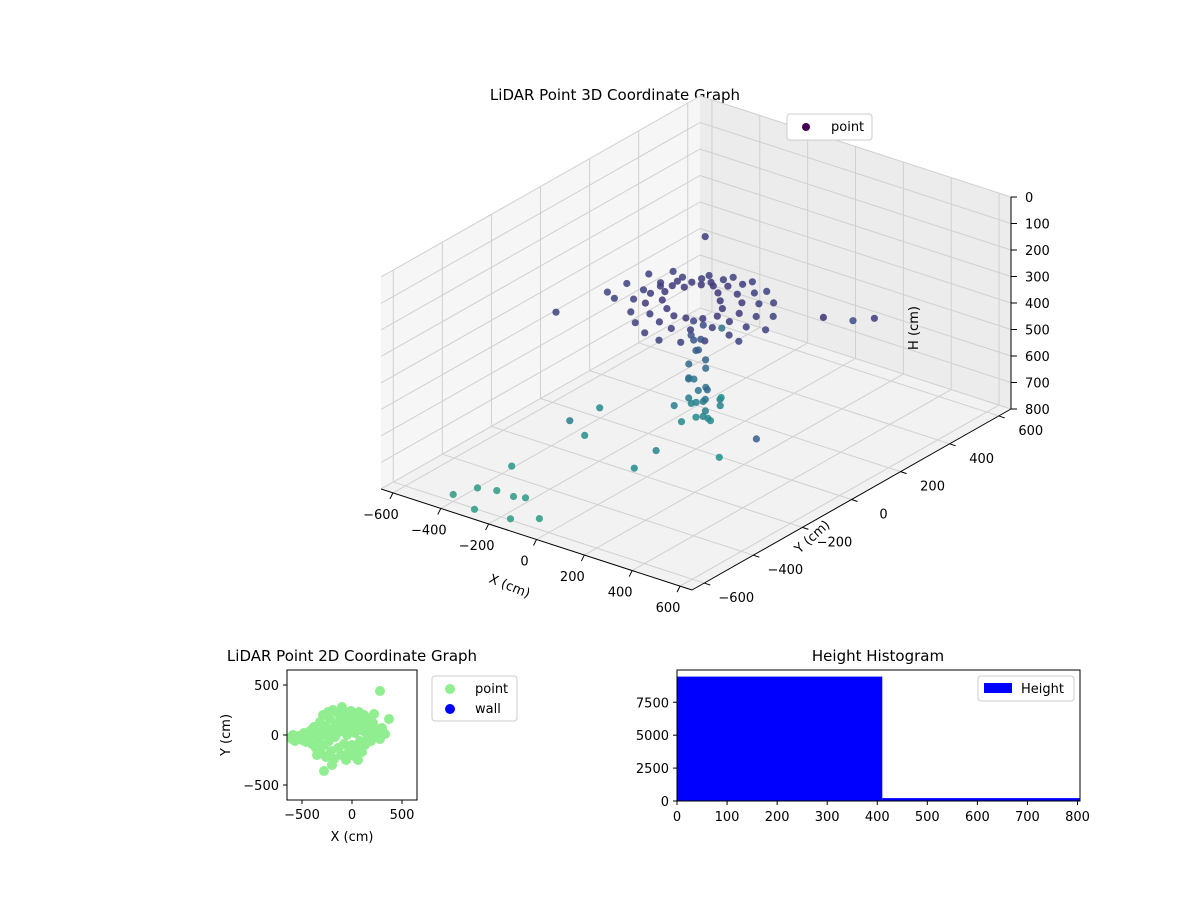 This screenshot has height=900, width=1200. Describe the element at coordinates (1042, 689) in the screenshot. I see `histogram-legend-label: Height` at that location.